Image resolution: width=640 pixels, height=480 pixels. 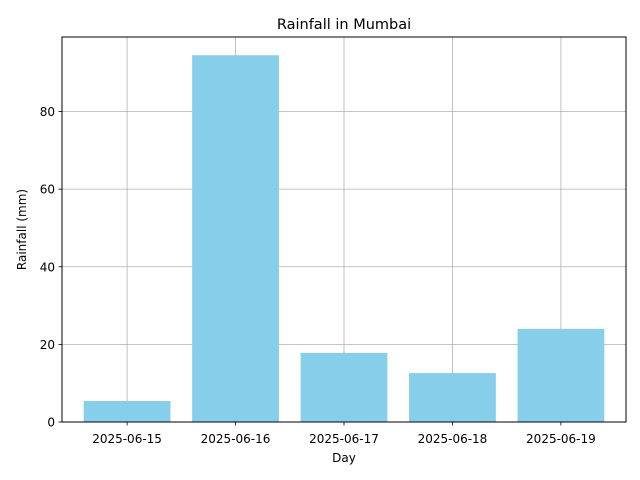 I want to click on x-tick-label: 2025-06-17, so click(x=344, y=439).